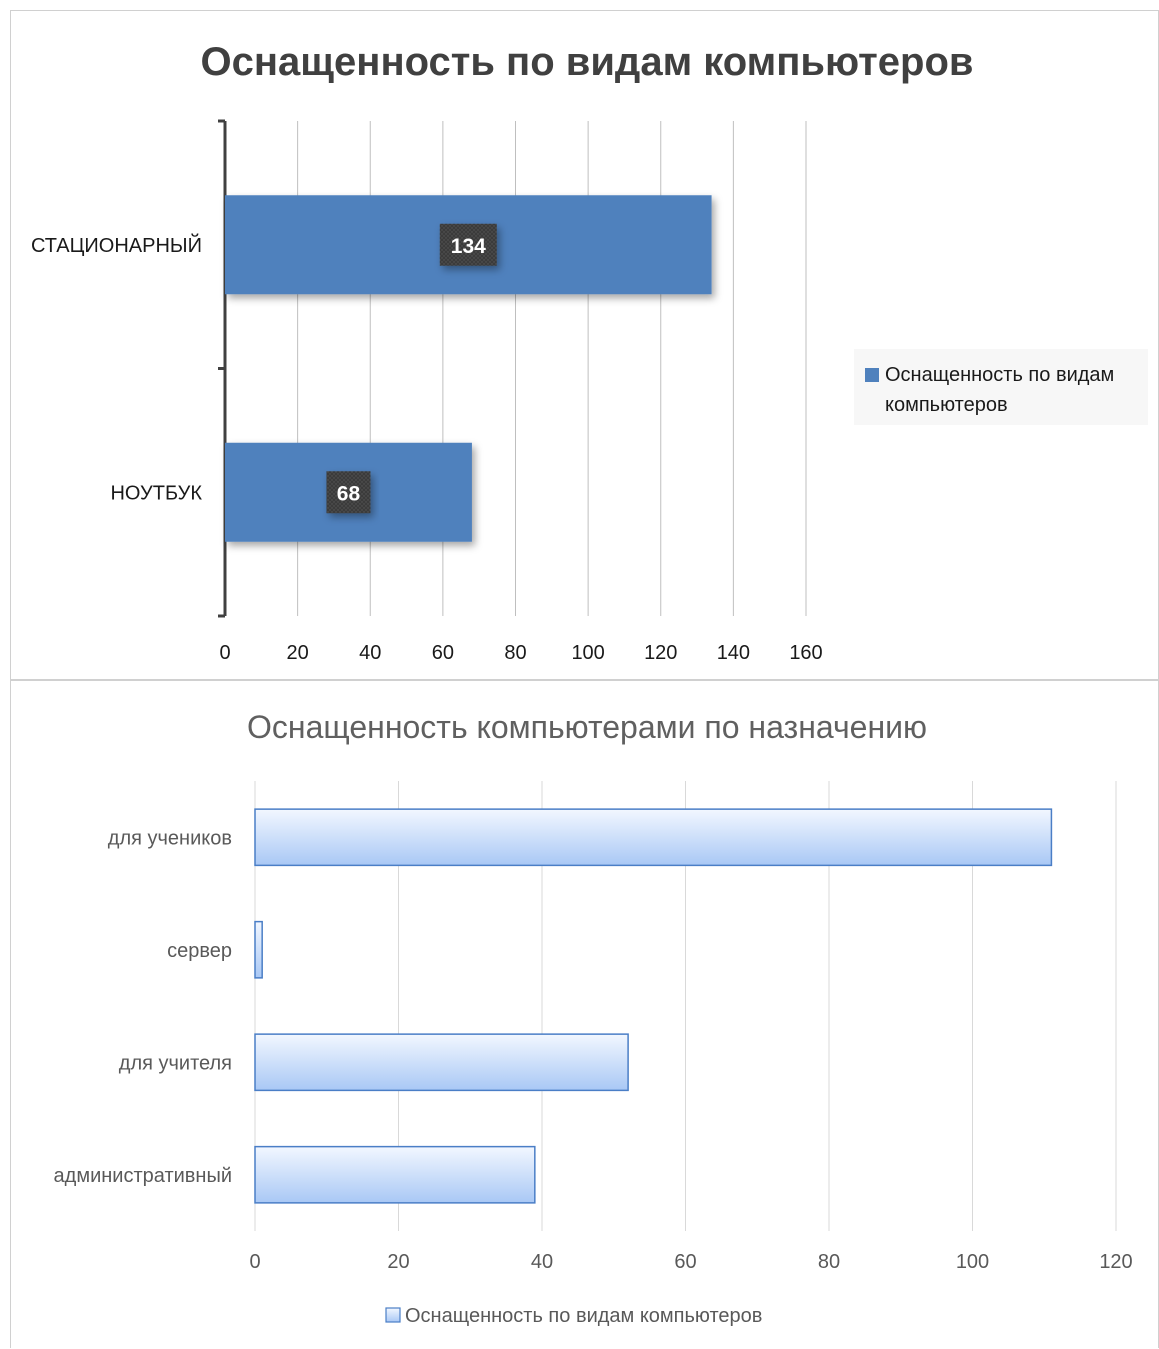 This screenshot has height=1349, width=1159. Describe the element at coordinates (224, 653) in the screenshot. I see `chart1-x-tick-label: 0` at that location.